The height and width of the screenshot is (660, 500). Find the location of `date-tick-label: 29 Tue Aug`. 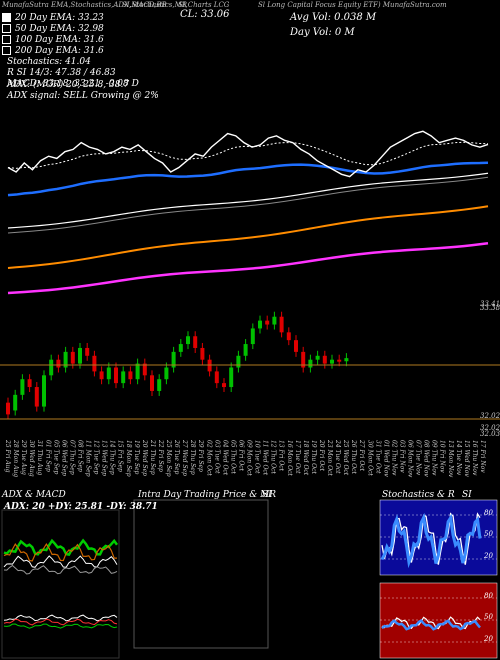

date-tick-label: 29 Tue Aug is located at coordinates (23, 457).